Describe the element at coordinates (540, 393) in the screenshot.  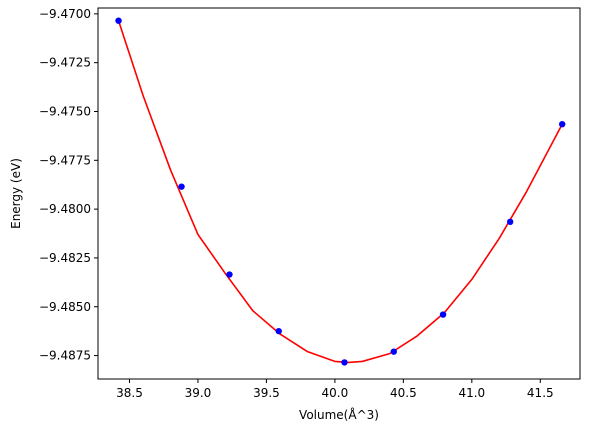
I see `x-tick-label: 41.5` at that location.